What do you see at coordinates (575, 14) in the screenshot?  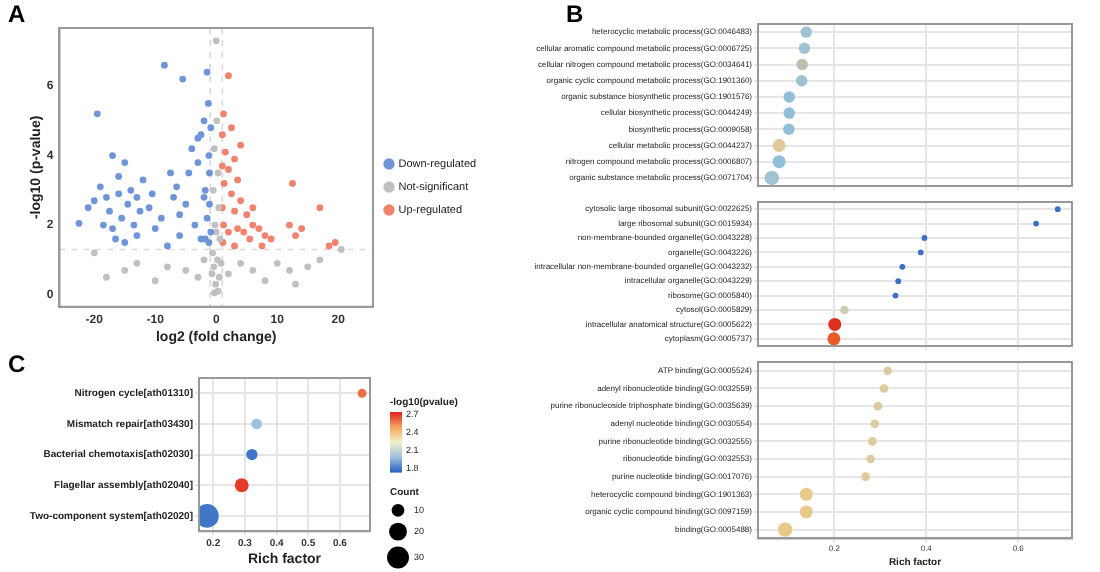 I see `chart-title: B` at bounding box center [575, 14].